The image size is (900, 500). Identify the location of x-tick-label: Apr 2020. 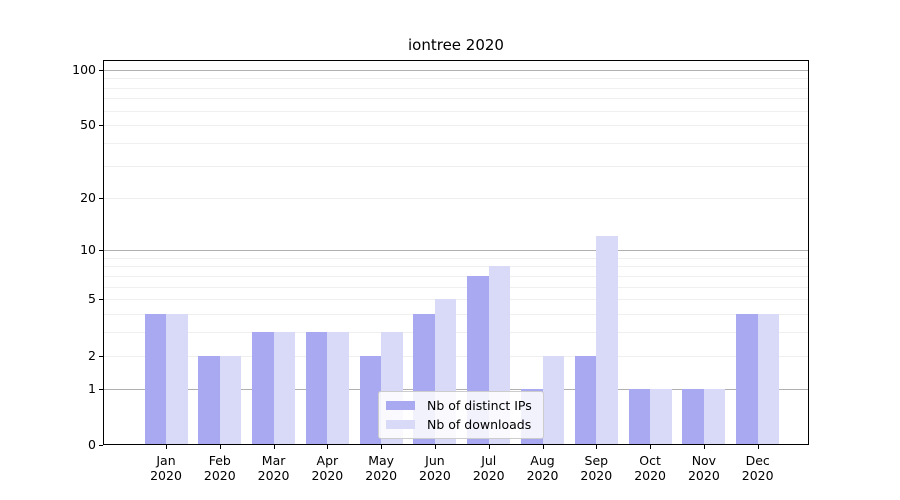
(327, 468).